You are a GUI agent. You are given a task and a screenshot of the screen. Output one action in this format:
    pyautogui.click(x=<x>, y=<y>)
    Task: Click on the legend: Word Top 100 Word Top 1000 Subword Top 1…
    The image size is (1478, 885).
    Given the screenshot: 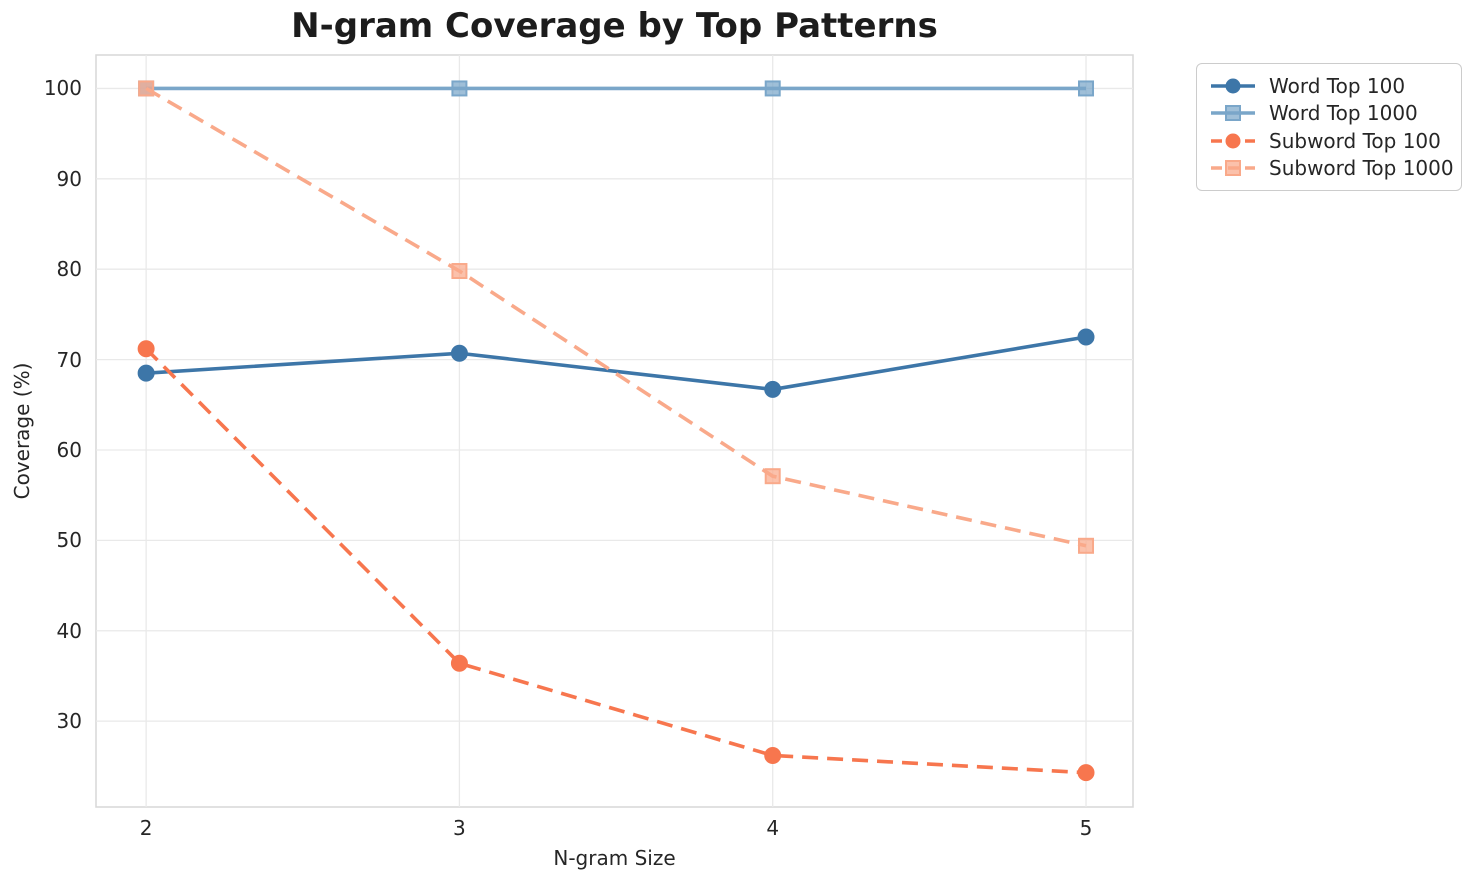 What is the action you would take?
    pyautogui.click(x=1329, y=127)
    